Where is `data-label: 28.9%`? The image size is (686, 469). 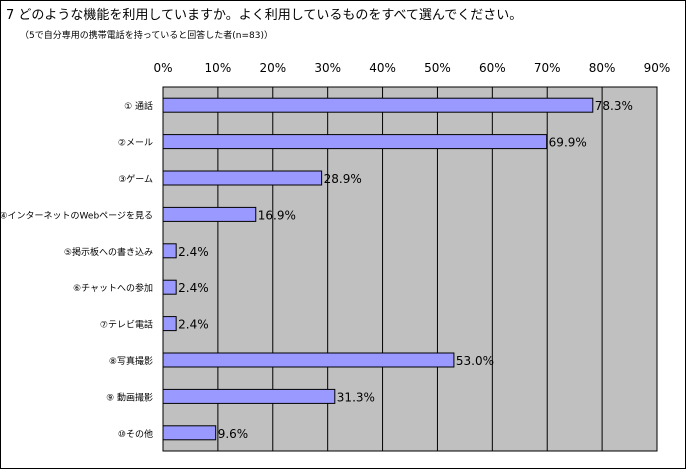 data-label: 28.9% is located at coordinates (343, 179).